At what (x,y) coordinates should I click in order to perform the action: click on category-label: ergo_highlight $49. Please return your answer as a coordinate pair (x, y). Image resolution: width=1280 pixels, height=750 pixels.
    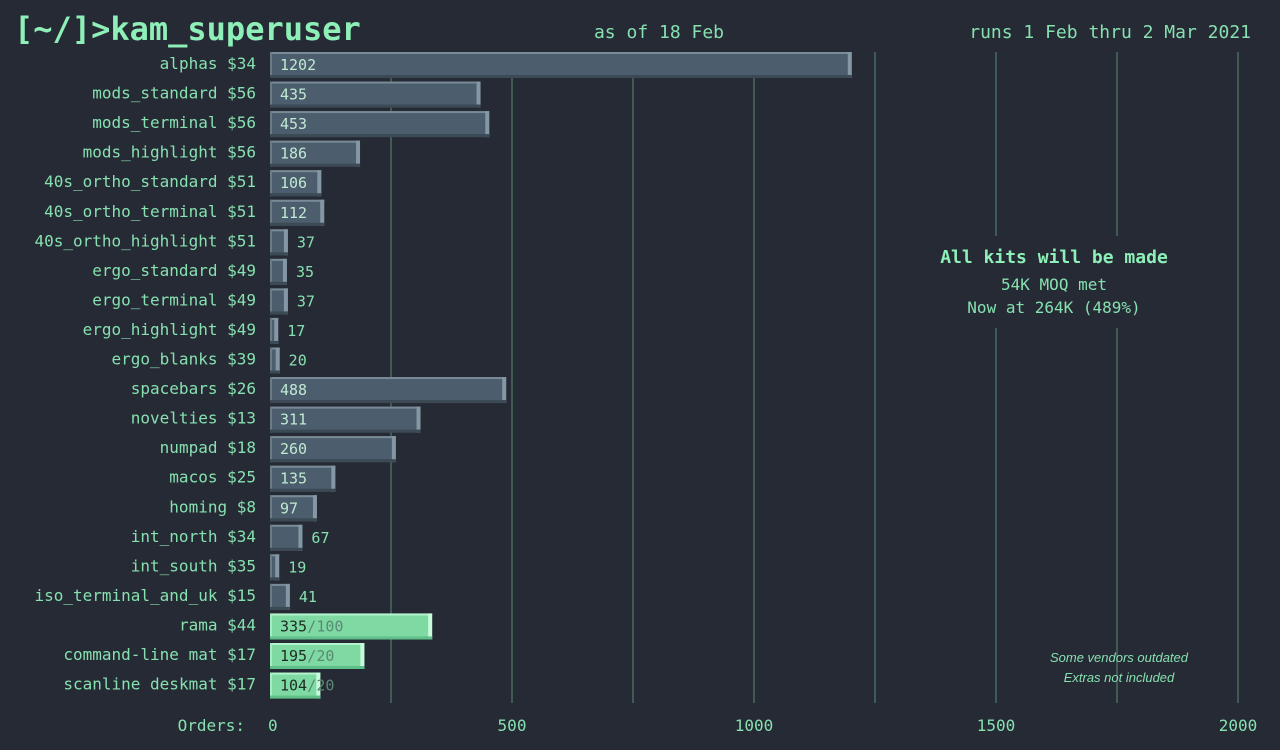
    Looking at the image, I should click on (169, 329).